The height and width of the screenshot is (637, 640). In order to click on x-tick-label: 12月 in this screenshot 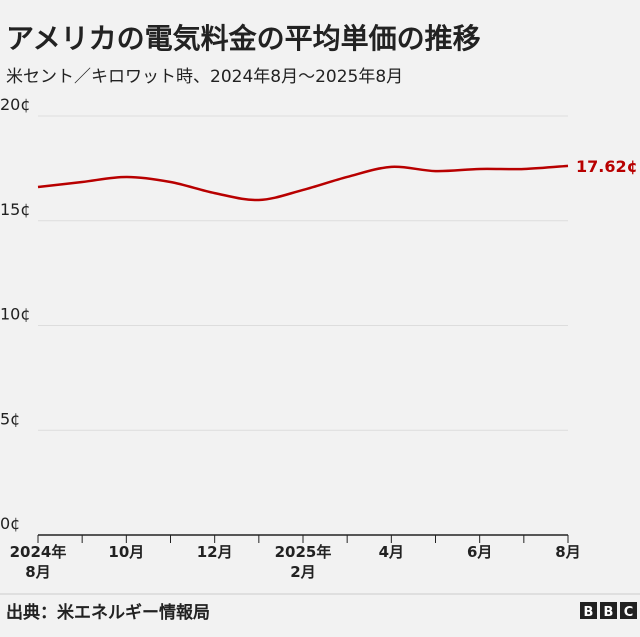, I will do `click(214, 552)`.